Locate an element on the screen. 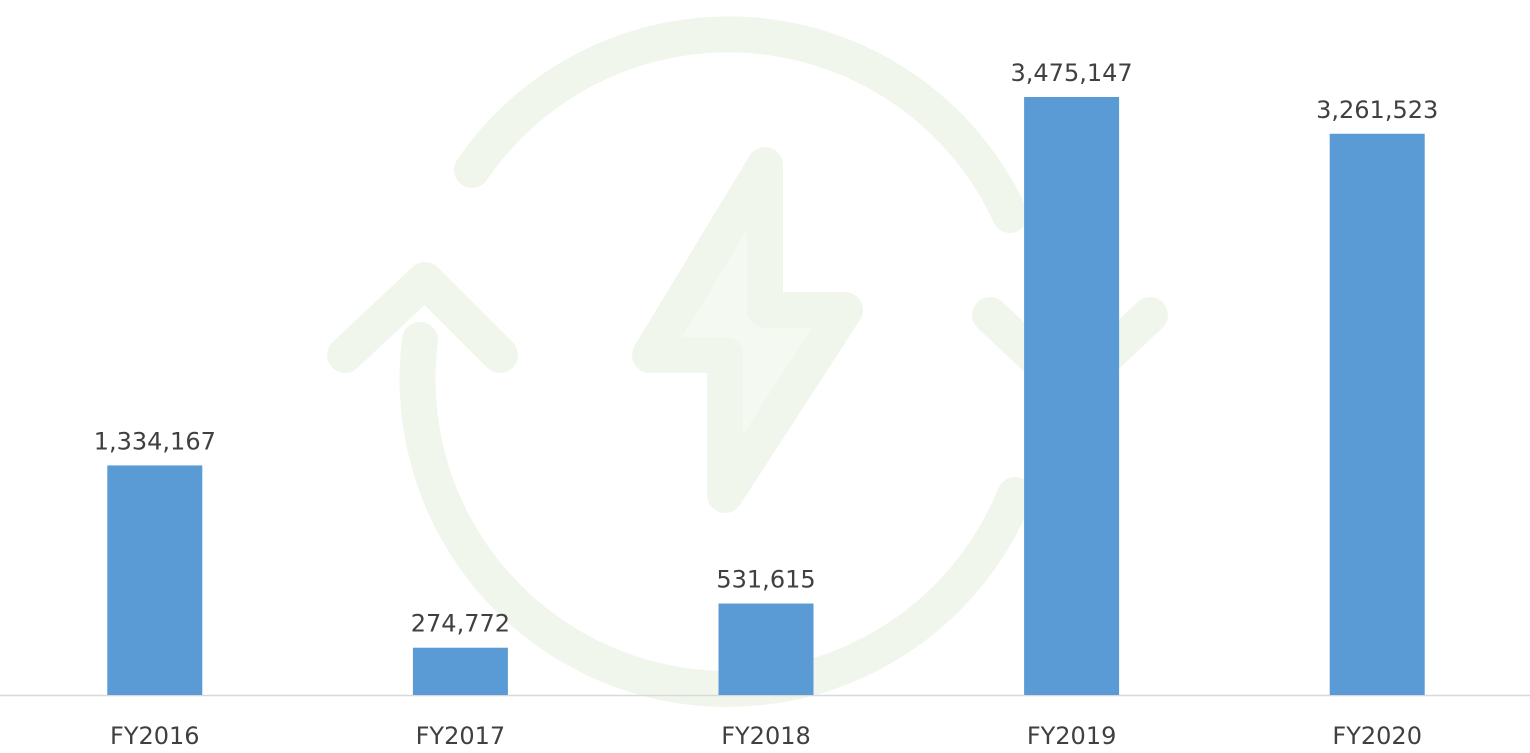 This screenshot has height=753, width=1530. data-label: 3,475,147 is located at coordinates (1072, 73).